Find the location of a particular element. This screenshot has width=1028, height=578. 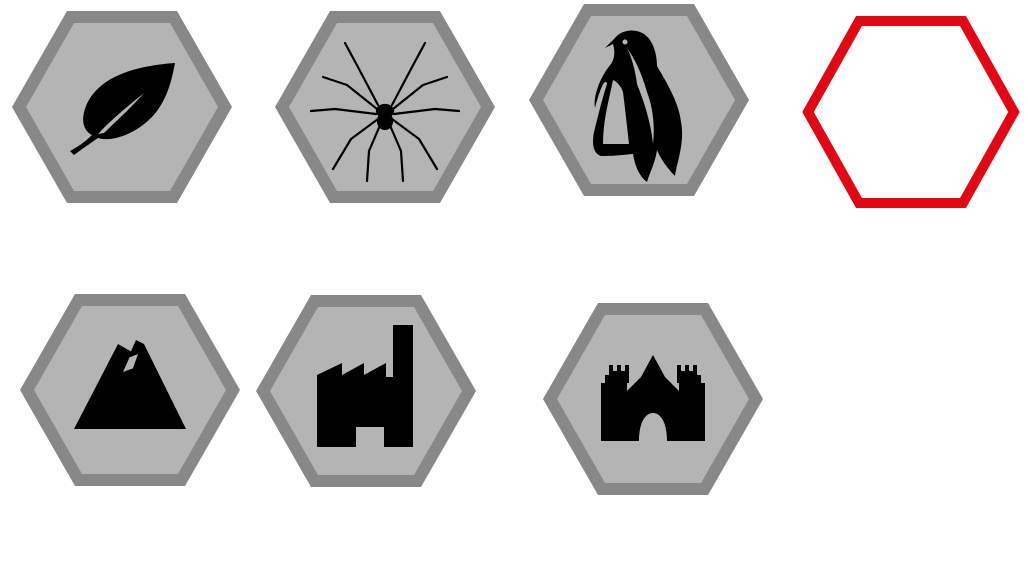

hex-tile-penguin is located at coordinates (639, 100).